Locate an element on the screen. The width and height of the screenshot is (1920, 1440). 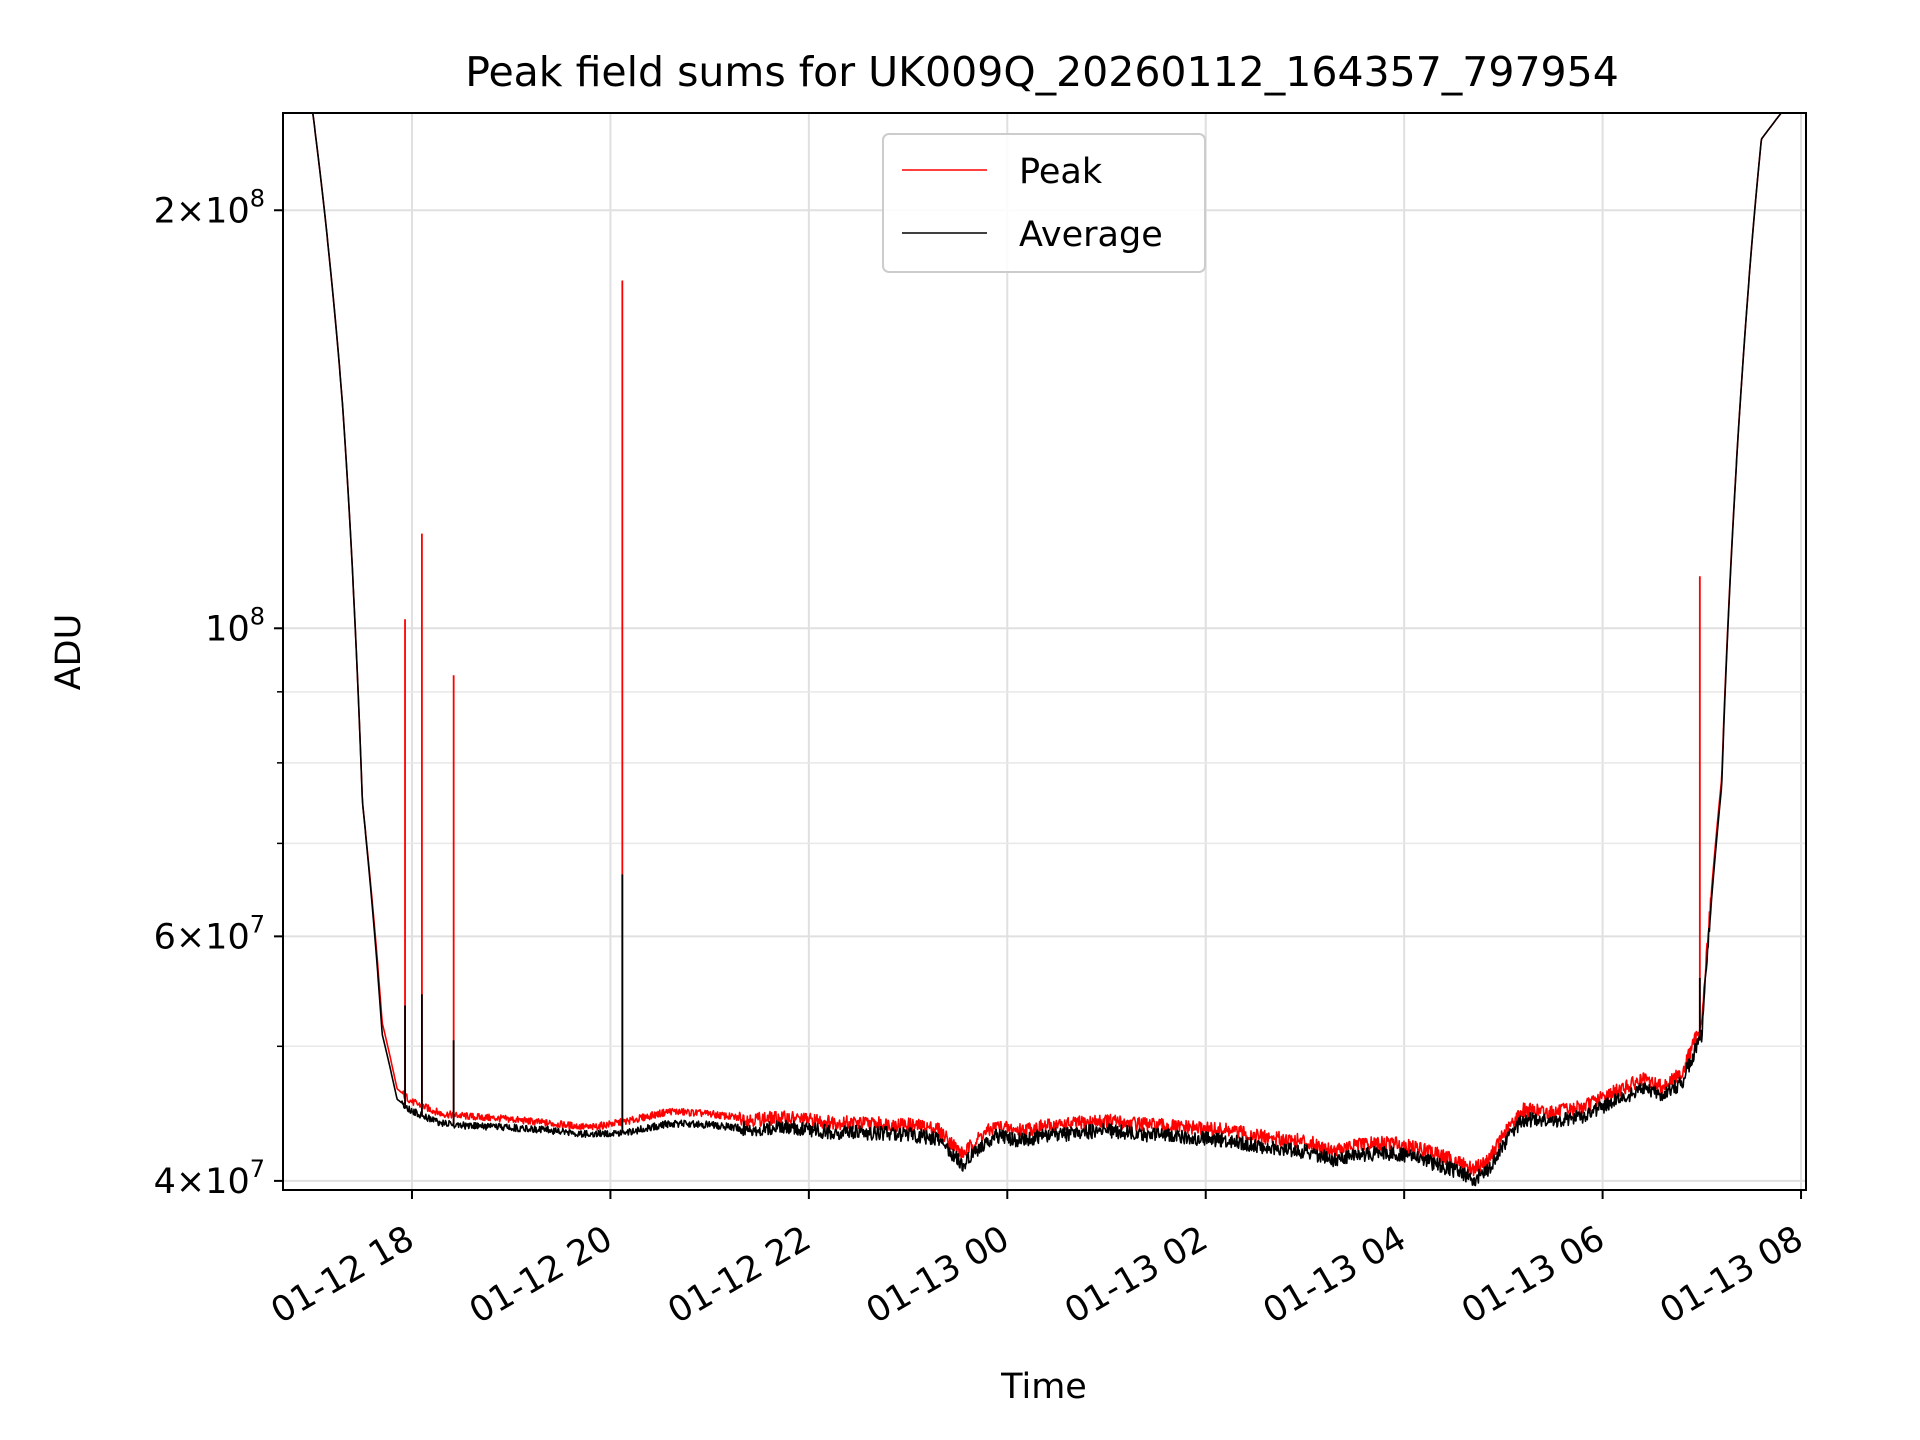
legend: Peak Average is located at coordinates (1044, 203).